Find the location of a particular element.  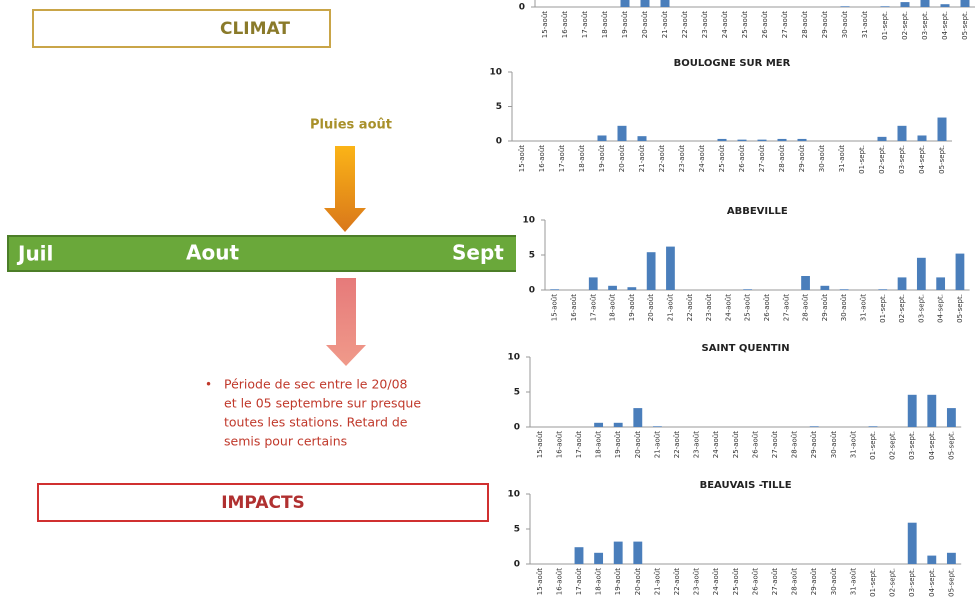

climat-box is located at coordinates (181, 28).